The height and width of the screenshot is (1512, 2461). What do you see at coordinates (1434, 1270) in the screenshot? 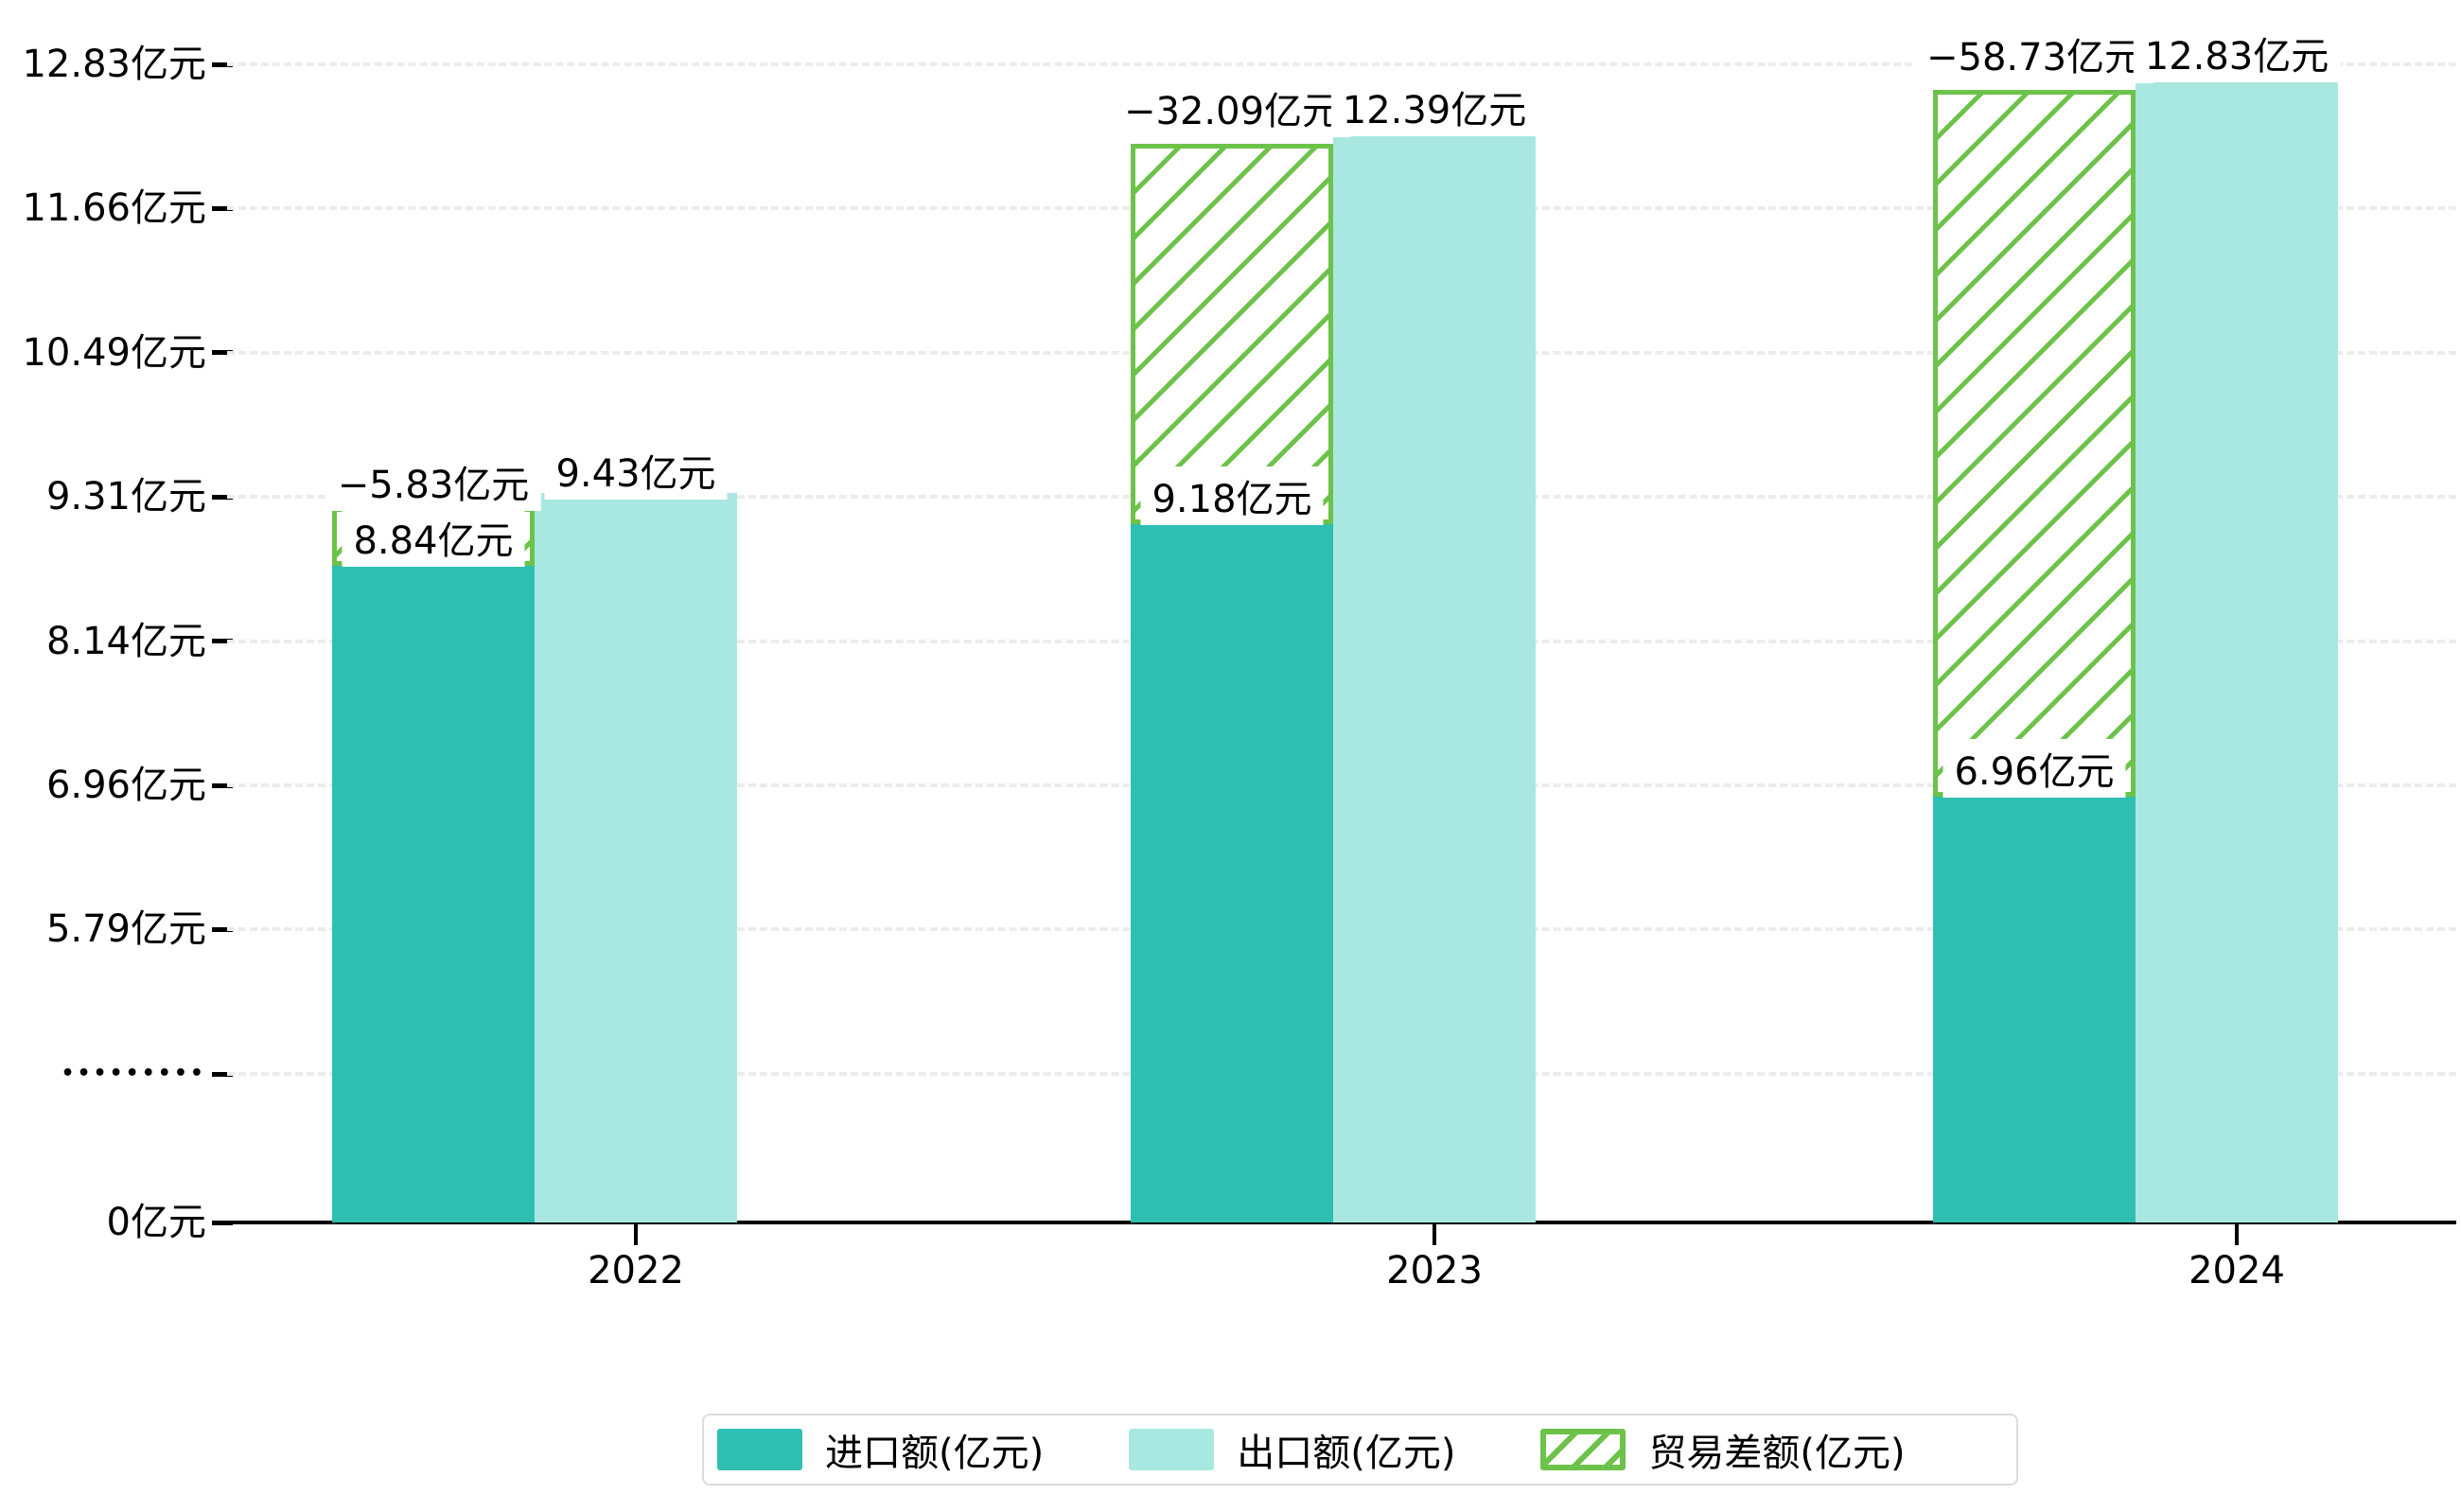
I see `x-tick-label-2023: 2023` at bounding box center [1434, 1270].